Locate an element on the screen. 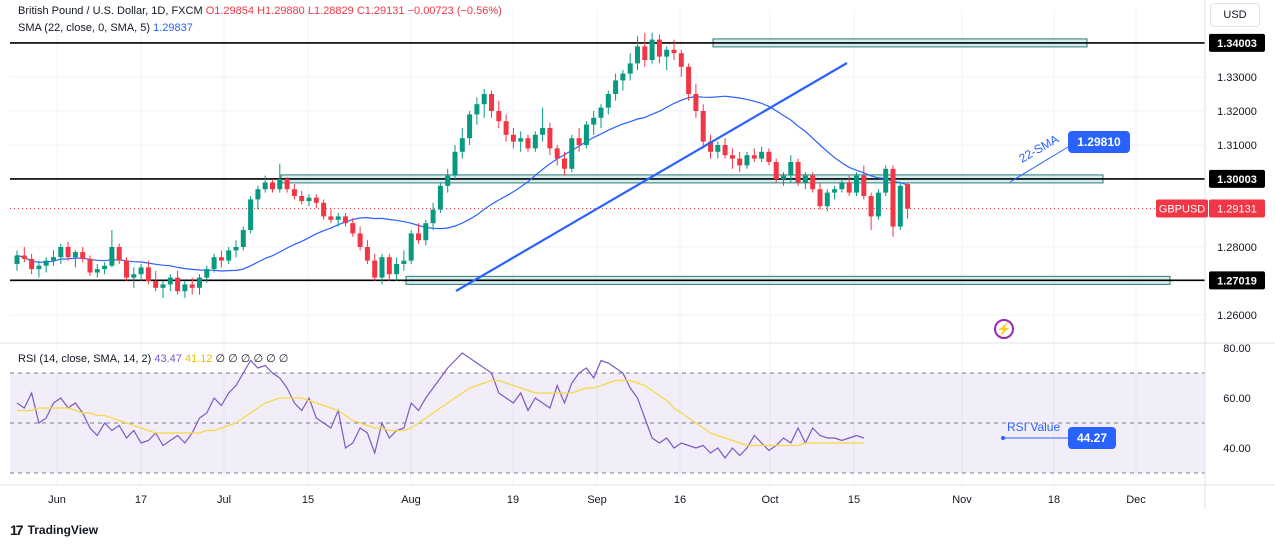 This screenshot has height=549, width=1275. sma-legend: SMA (22, close, 0, SMA, 5) 1.29837 is located at coordinates (105, 28).